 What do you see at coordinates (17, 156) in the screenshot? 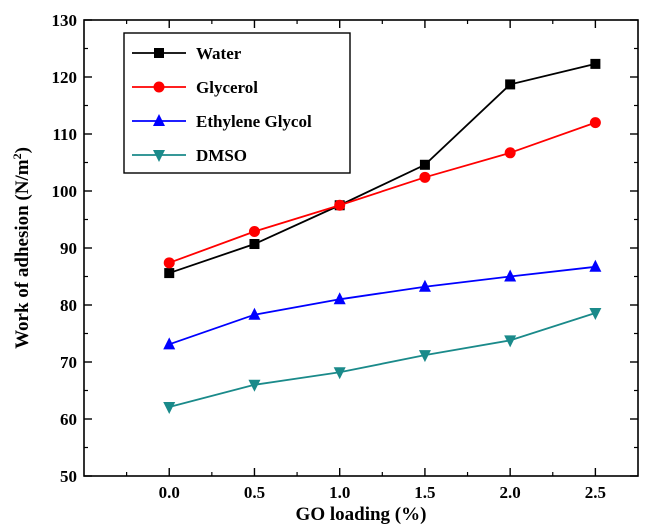
I see `y-axis-title-superscript: 2` at bounding box center [17, 156].